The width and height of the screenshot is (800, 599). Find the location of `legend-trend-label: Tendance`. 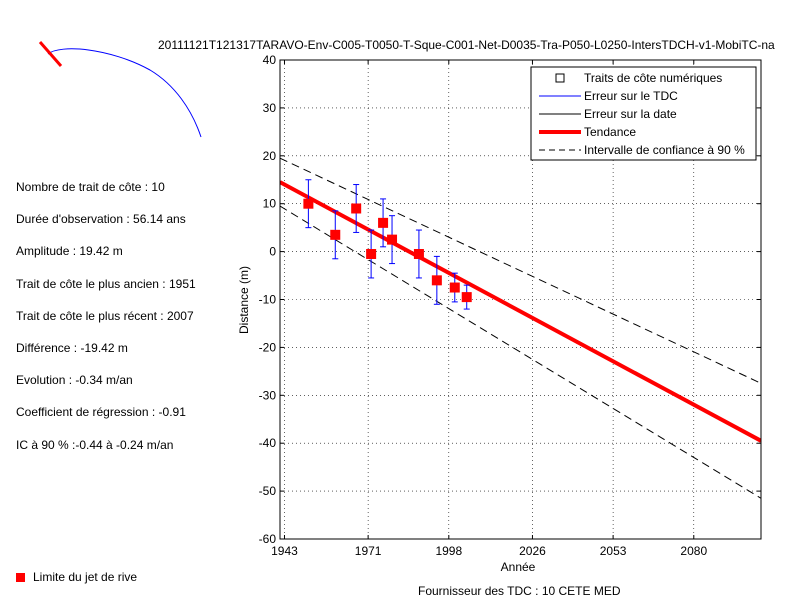

legend-trend-label: Tendance is located at coordinates (610, 132).